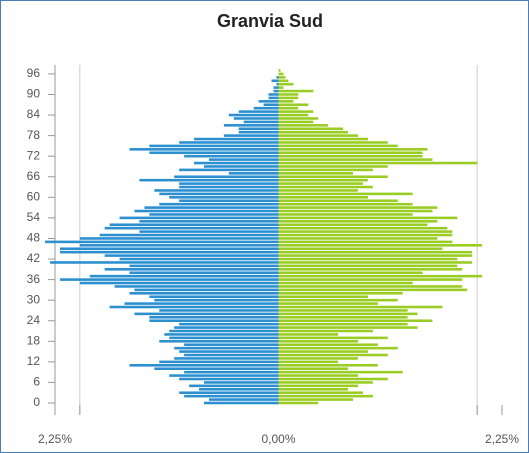  I want to click on y-tick-label: 6, so click(36, 382).